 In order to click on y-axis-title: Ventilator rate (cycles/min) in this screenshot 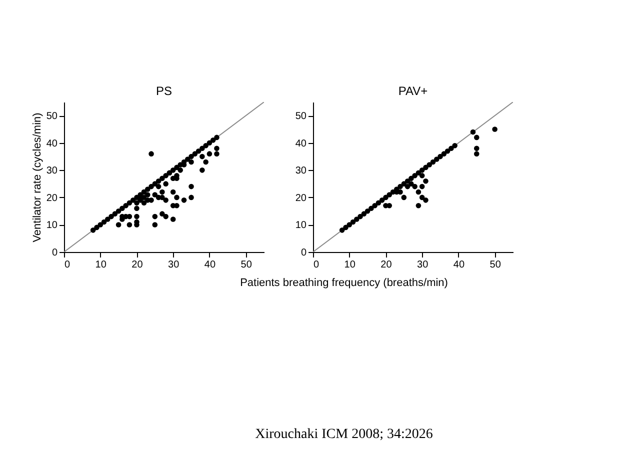, I will do `click(37, 177)`.